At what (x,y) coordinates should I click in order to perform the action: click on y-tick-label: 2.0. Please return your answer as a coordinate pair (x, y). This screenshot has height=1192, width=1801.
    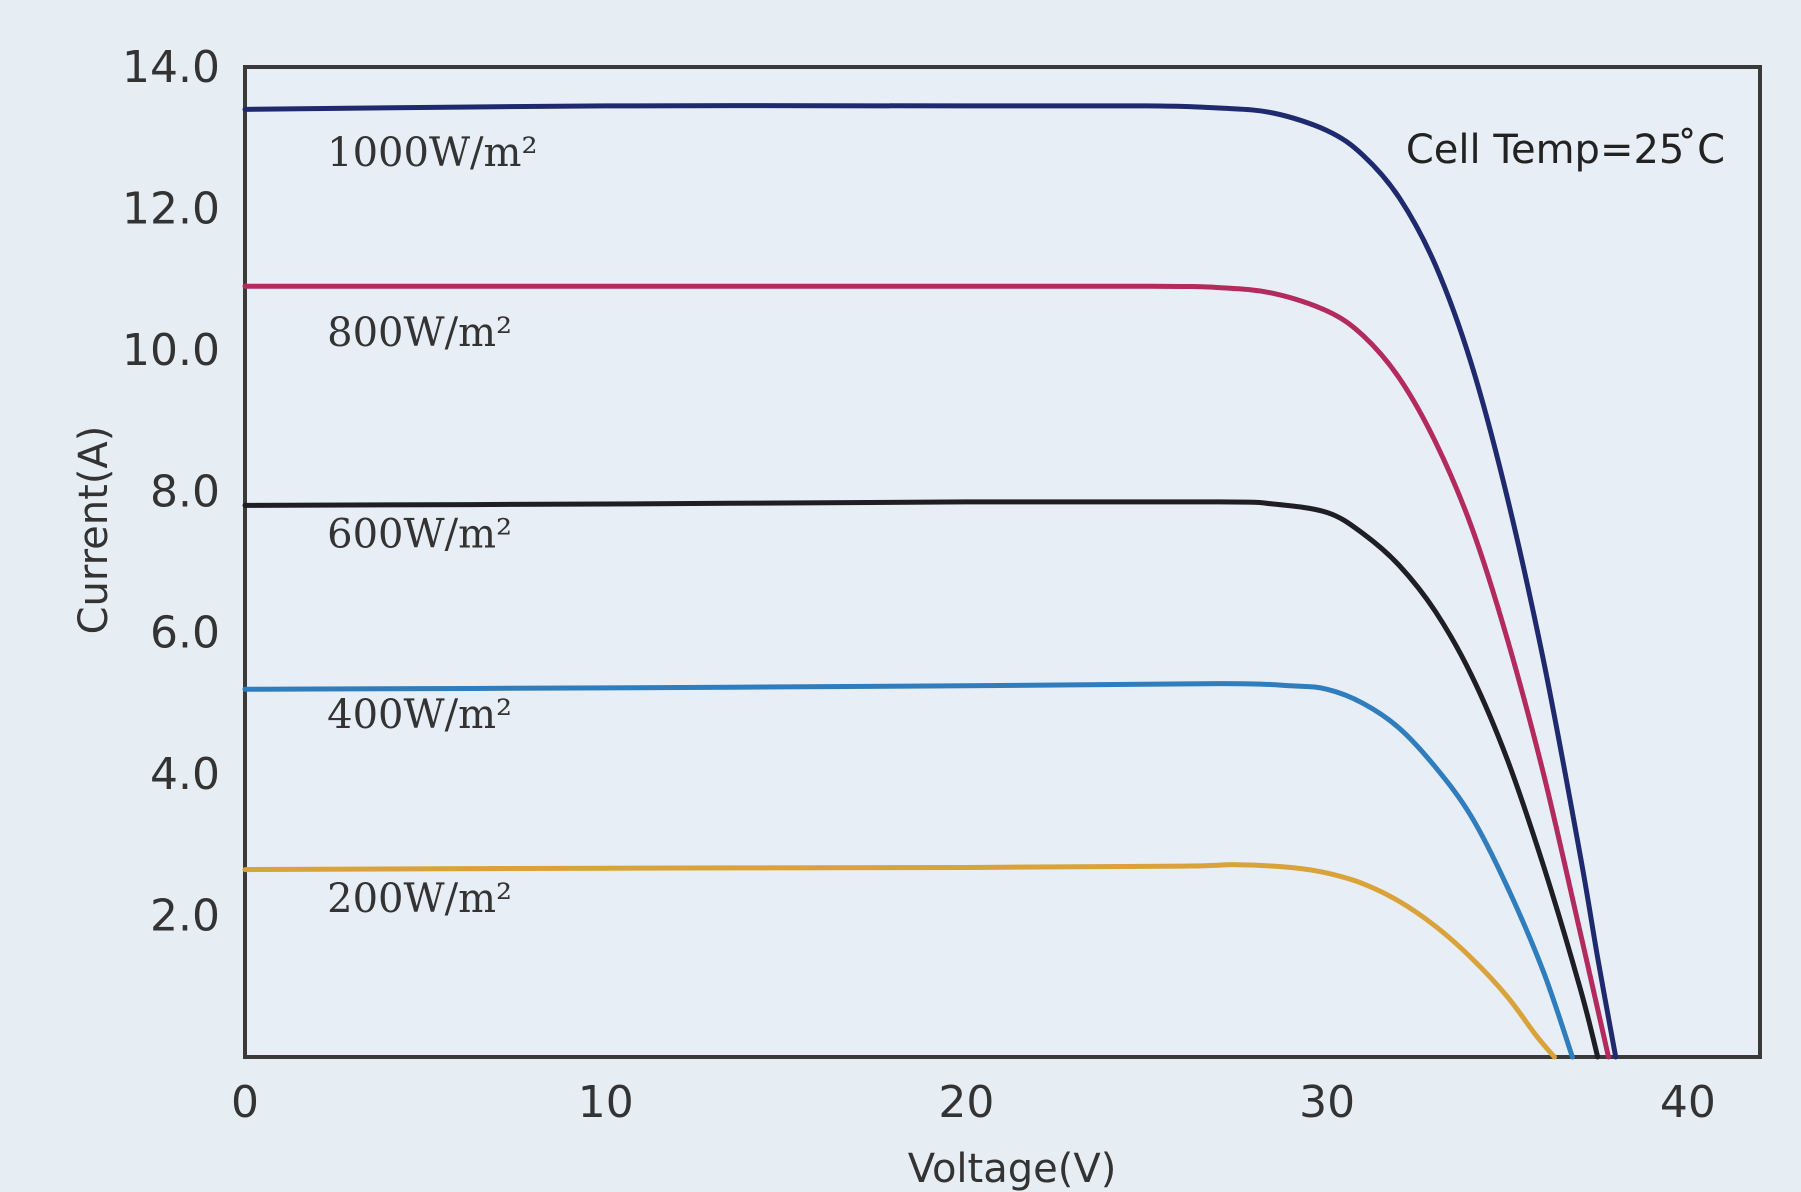
    Looking at the image, I should click on (185, 916).